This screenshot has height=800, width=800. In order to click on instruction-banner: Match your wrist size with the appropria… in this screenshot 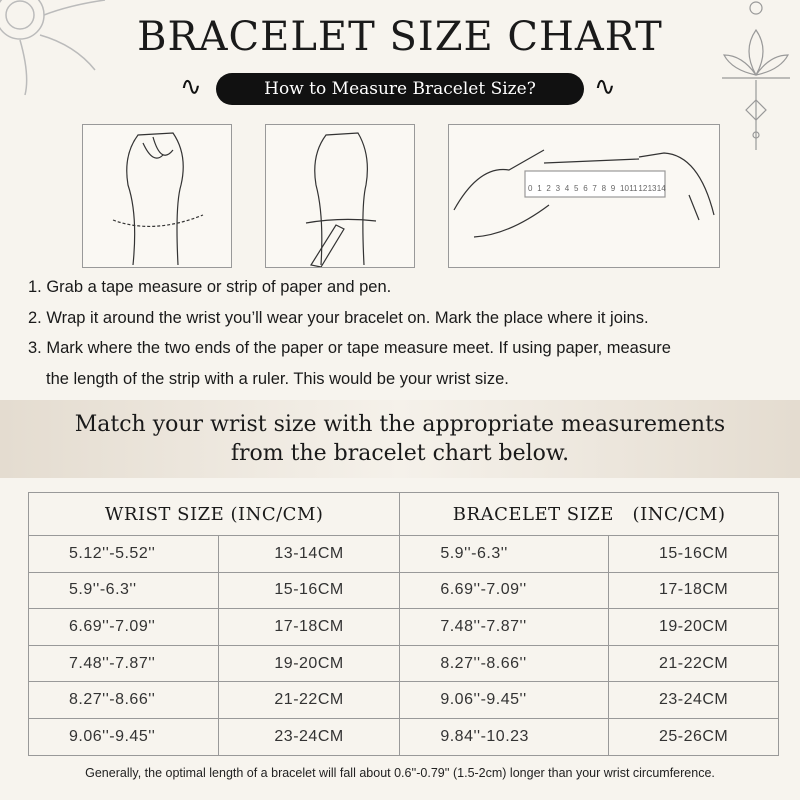, I will do `click(400, 439)`.